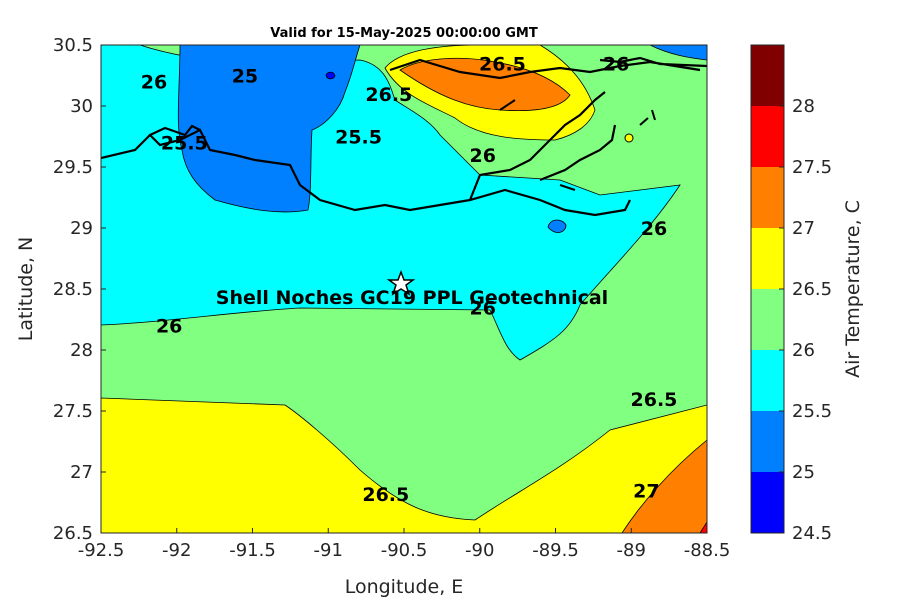 Image resolution: width=900 pixels, height=600 pixels. I want to click on contour-band-25-west, so click(269, 129).